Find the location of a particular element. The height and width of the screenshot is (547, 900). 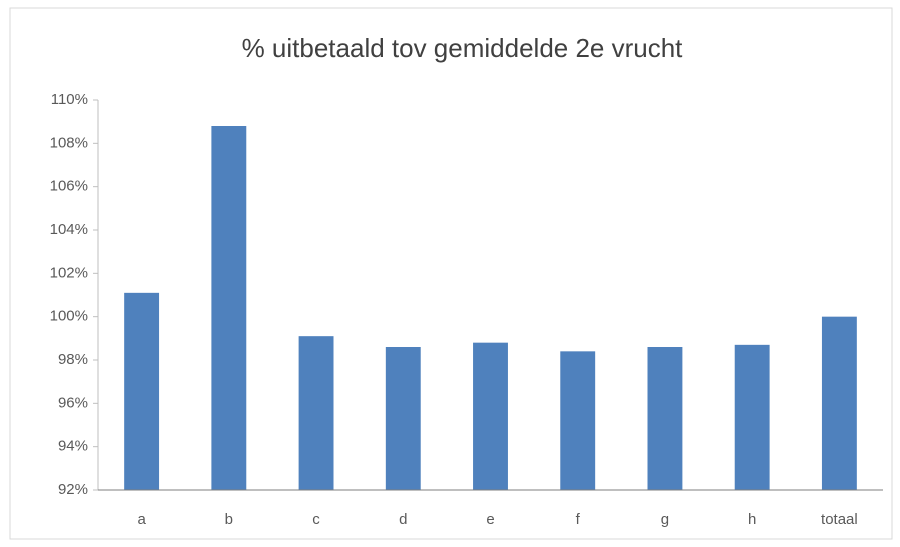

y-tick-label: 96% is located at coordinates (73, 402).